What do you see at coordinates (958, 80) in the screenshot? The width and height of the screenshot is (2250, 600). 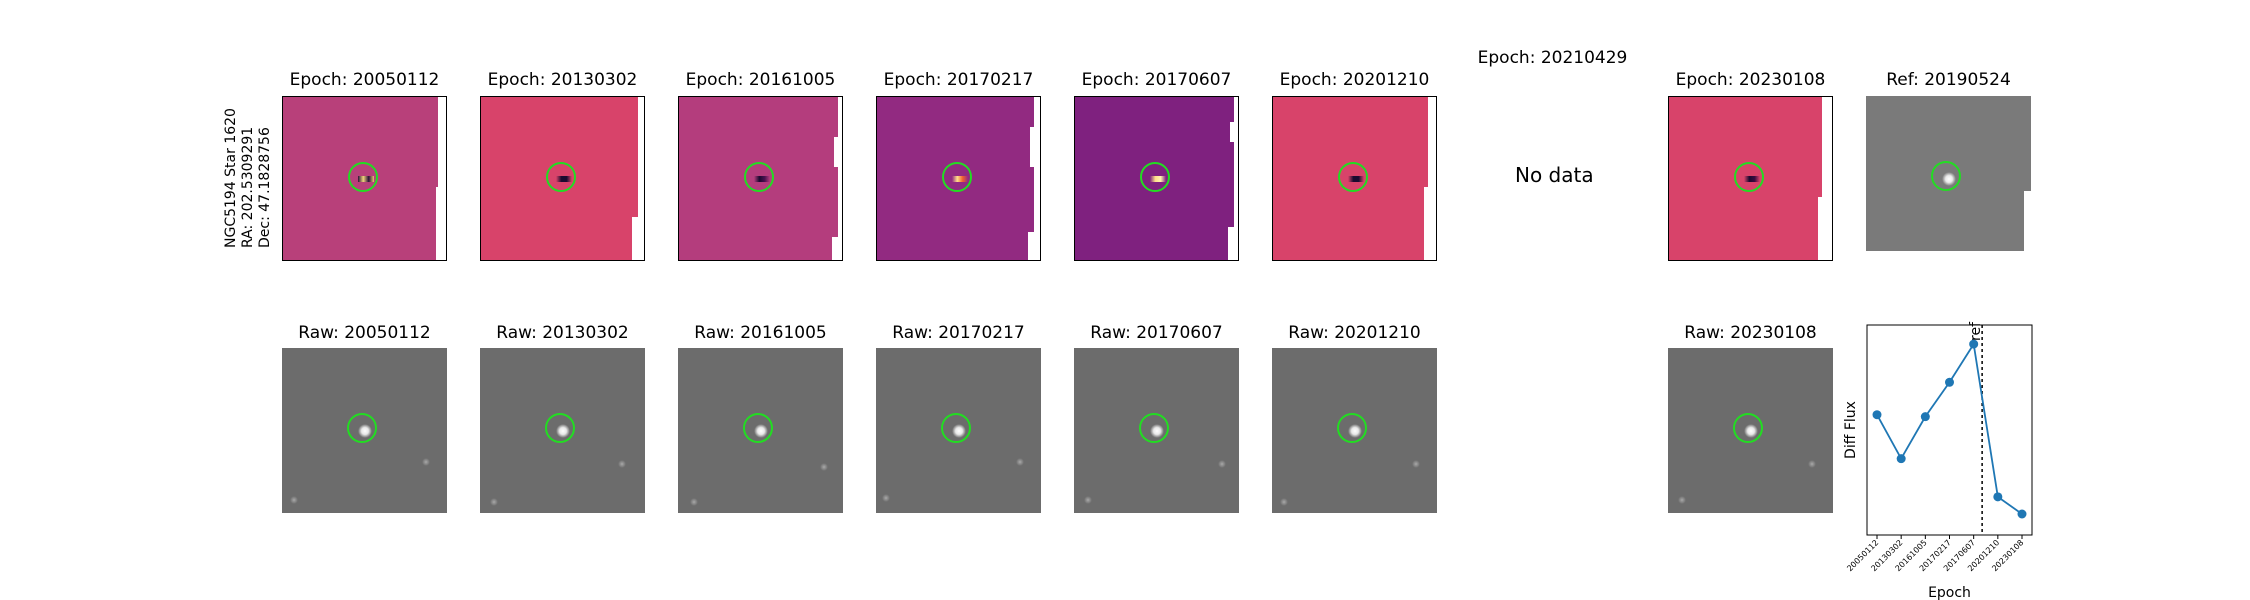 I see `panel-title: Epoch: 20170217` at bounding box center [958, 80].